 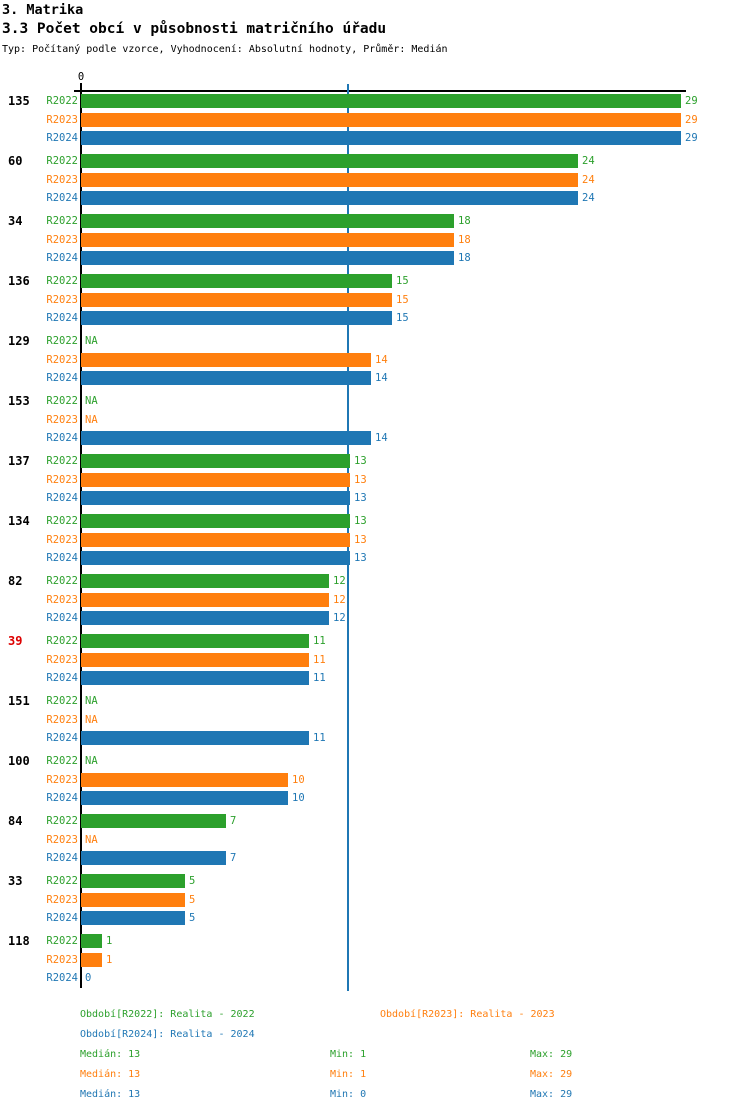 What do you see at coordinates (110, 1054) in the screenshot?
I see `stat-median: Medián: 13` at bounding box center [110, 1054].